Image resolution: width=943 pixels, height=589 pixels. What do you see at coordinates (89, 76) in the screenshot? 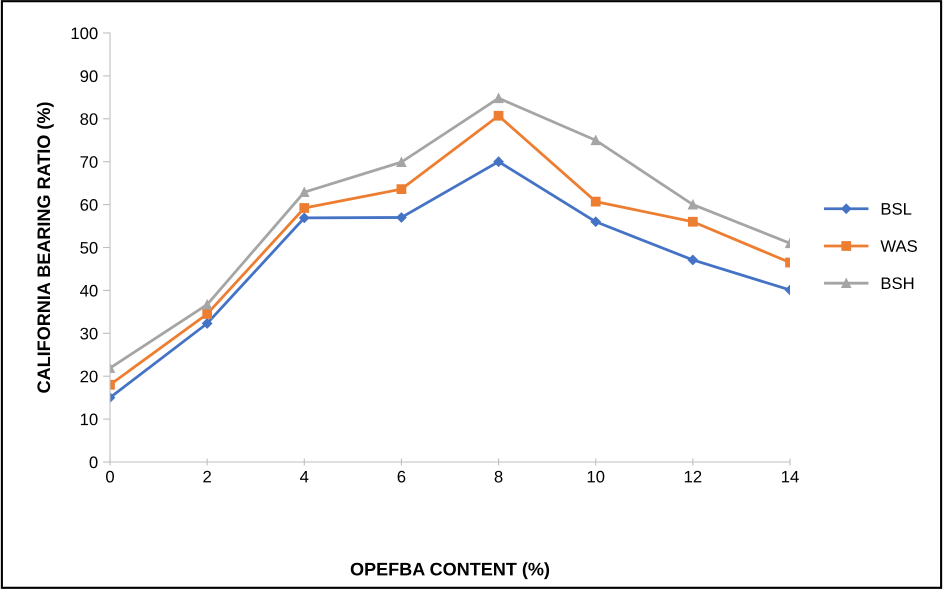
I see `y-tick-label: 90` at bounding box center [89, 76].